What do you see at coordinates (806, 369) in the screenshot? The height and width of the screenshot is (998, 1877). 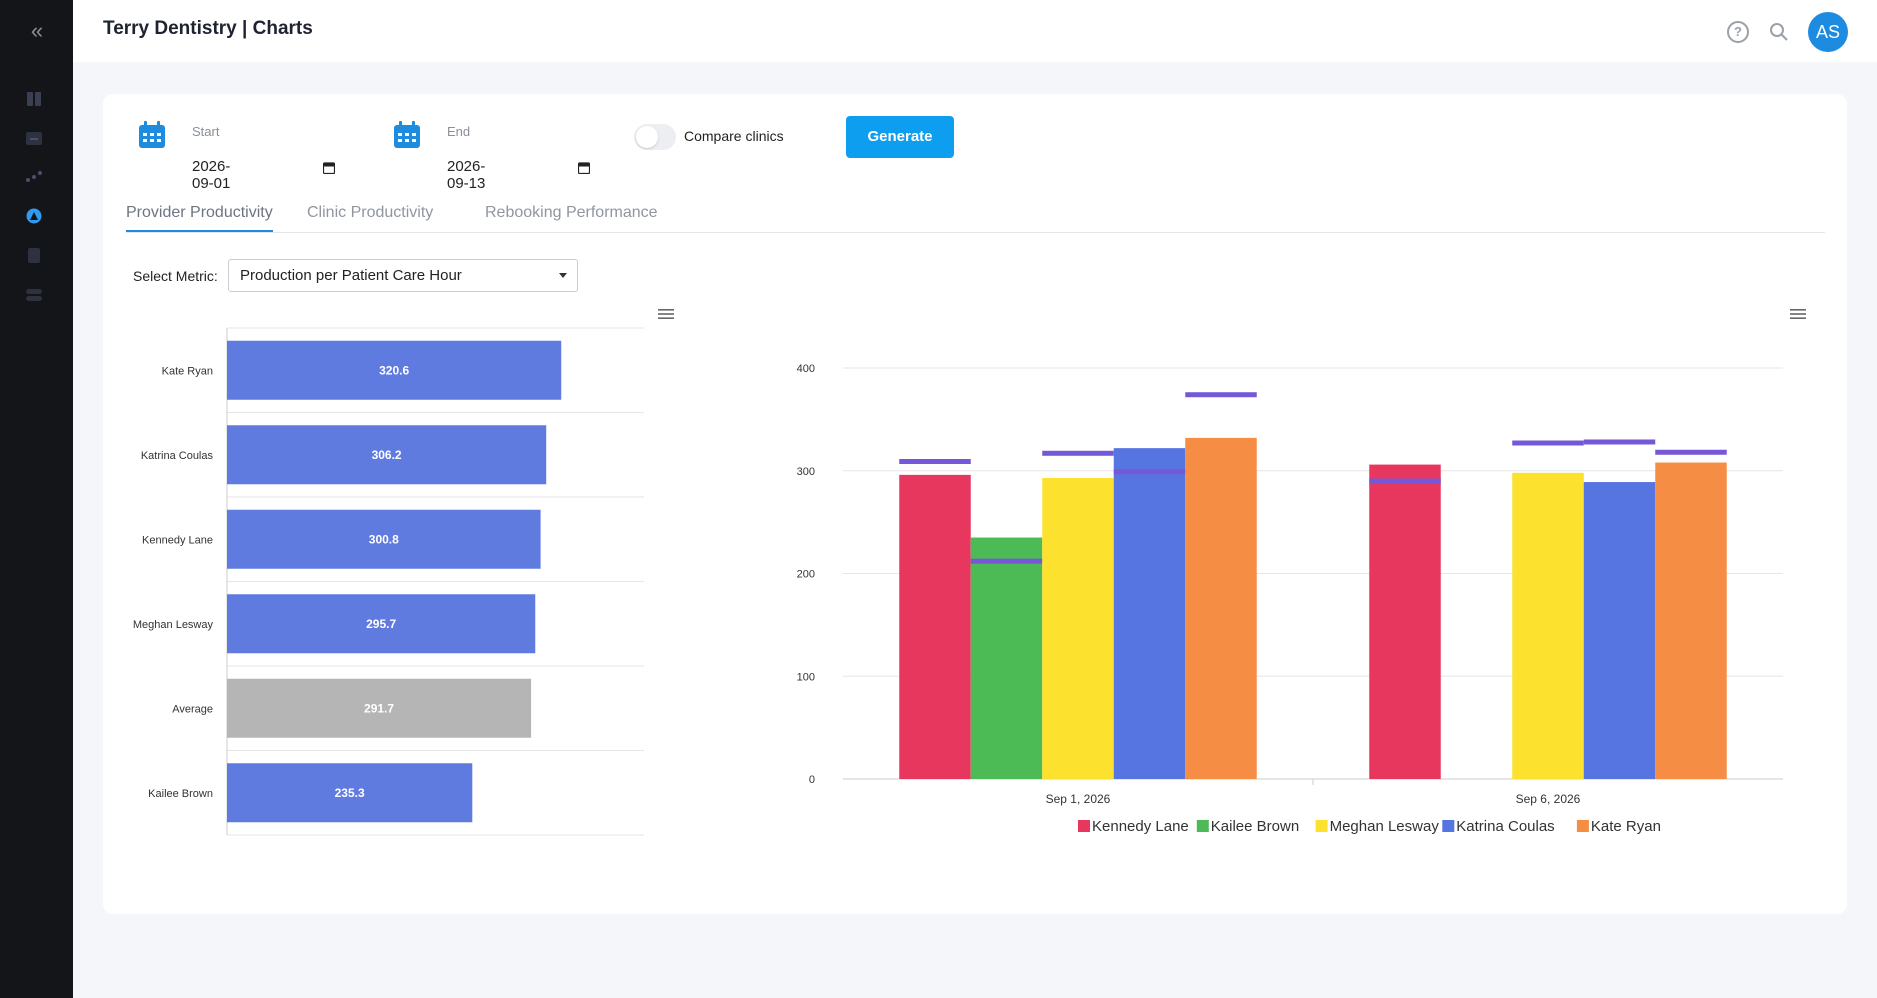 I see `y-tick-label: 400` at bounding box center [806, 369].